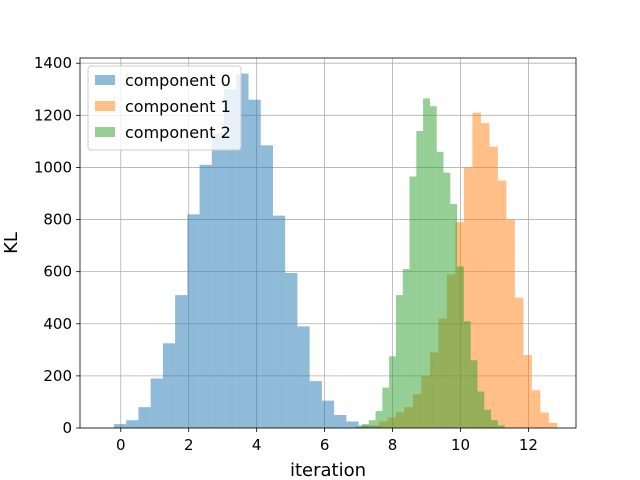 The width and height of the screenshot is (640, 480). Describe the element at coordinates (53, 63) in the screenshot. I see `y-tick-label: 1400` at that location.